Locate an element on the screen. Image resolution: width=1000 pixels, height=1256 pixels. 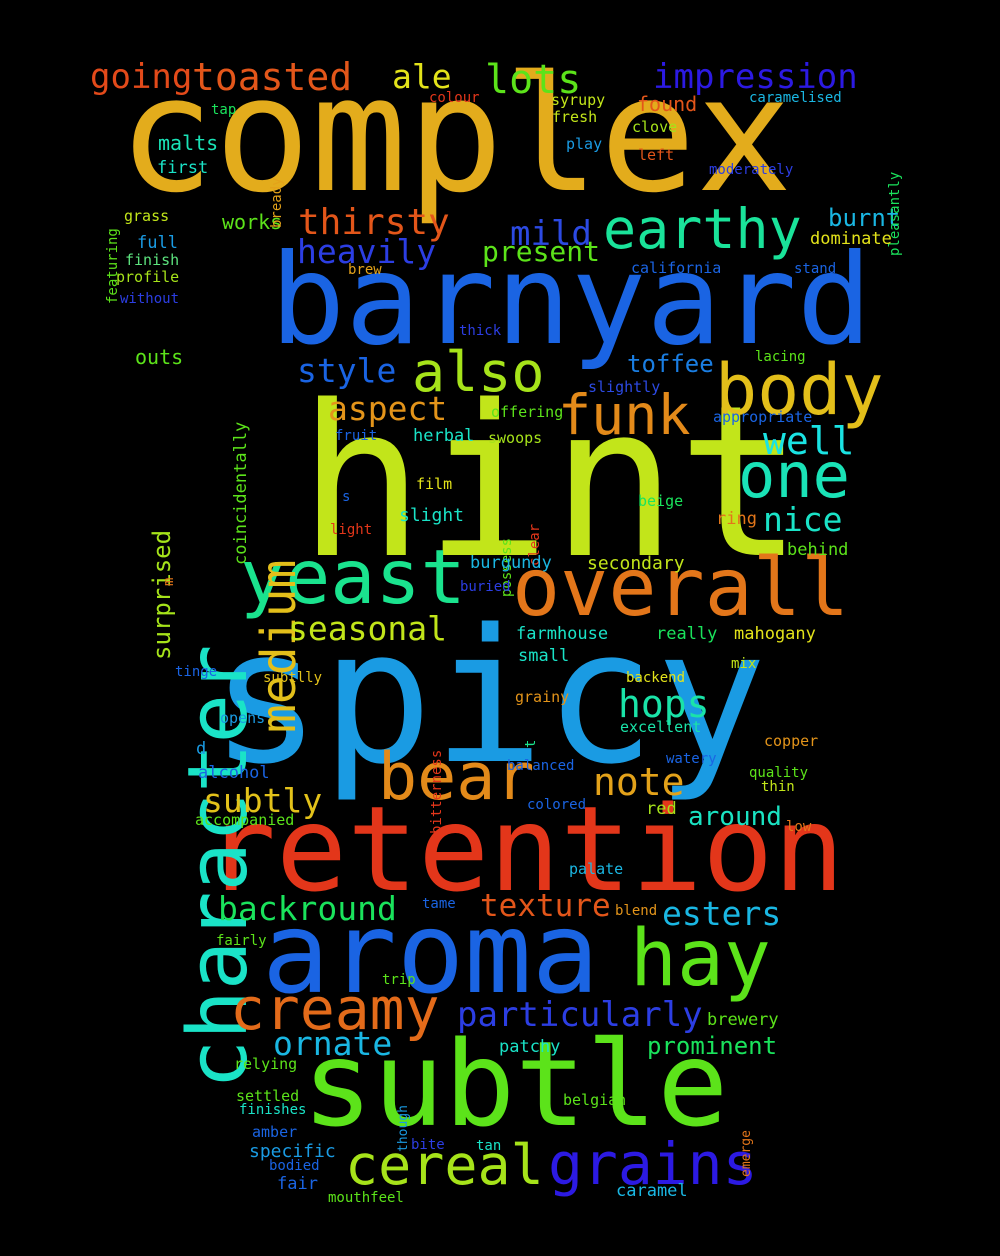
word-tan: tan is located at coordinates (489, 1146).